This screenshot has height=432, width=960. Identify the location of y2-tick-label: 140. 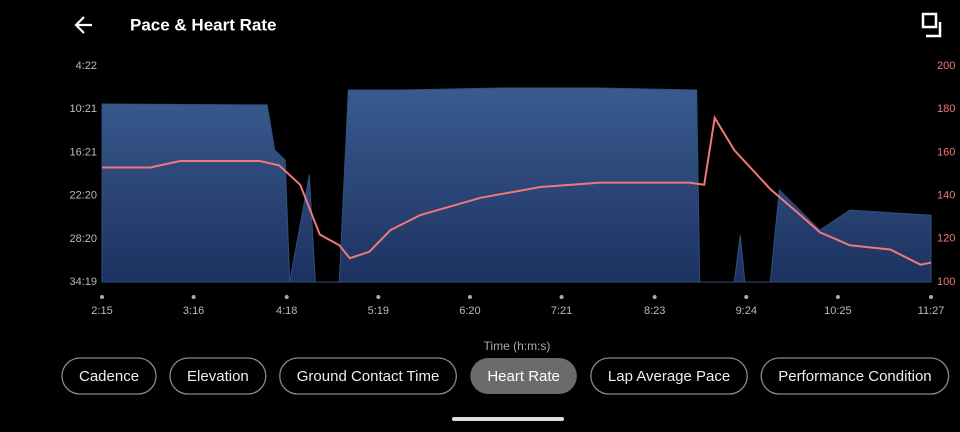
(946, 196).